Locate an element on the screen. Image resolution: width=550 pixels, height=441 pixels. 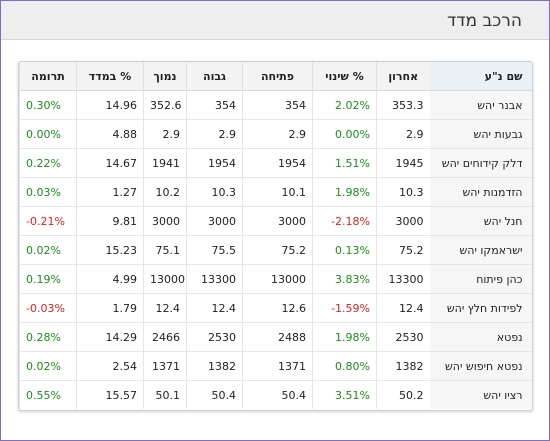
cell-weight: 1.79 is located at coordinates (110, 308).